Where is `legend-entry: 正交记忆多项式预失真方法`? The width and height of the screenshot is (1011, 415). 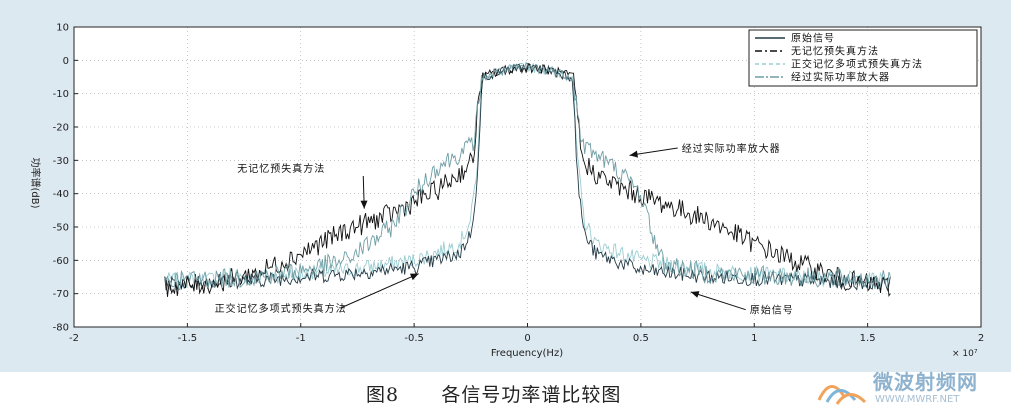 legend-entry: 正交记忆多项式预失真方法 is located at coordinates (857, 64).